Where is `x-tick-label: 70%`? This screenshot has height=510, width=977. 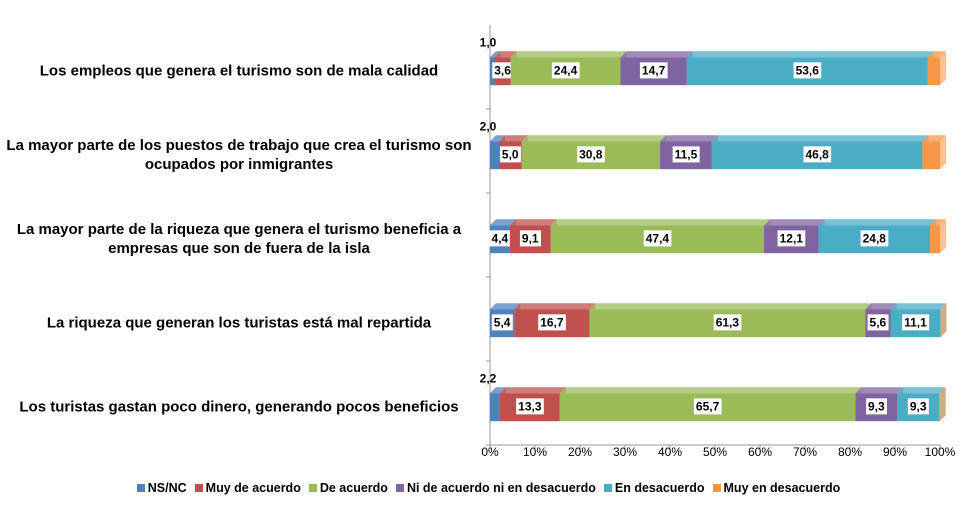
x-tick-label: 70% is located at coordinates (805, 452).